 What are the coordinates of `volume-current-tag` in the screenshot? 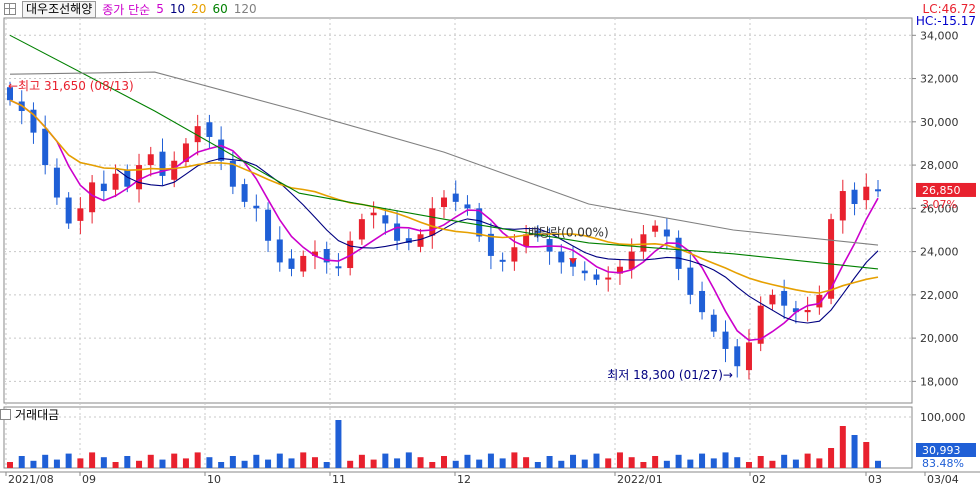 It's located at (946, 450).